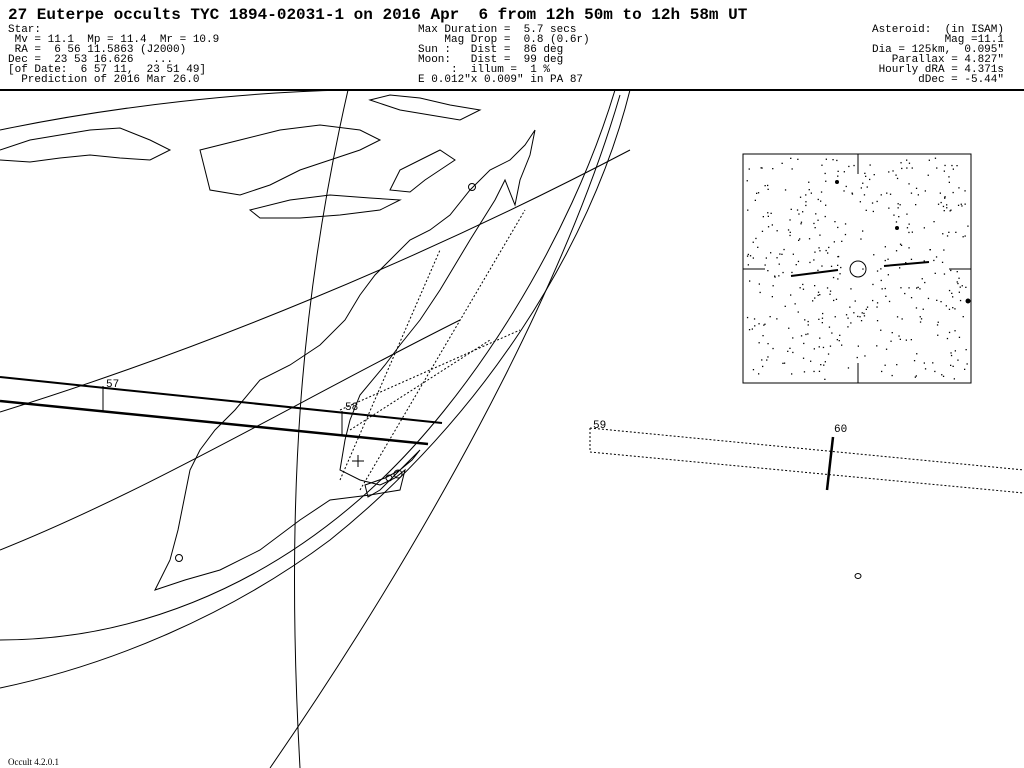 This screenshot has width=1024, height=768. I want to click on info-line: : illum = 1 %, so click(484, 70).